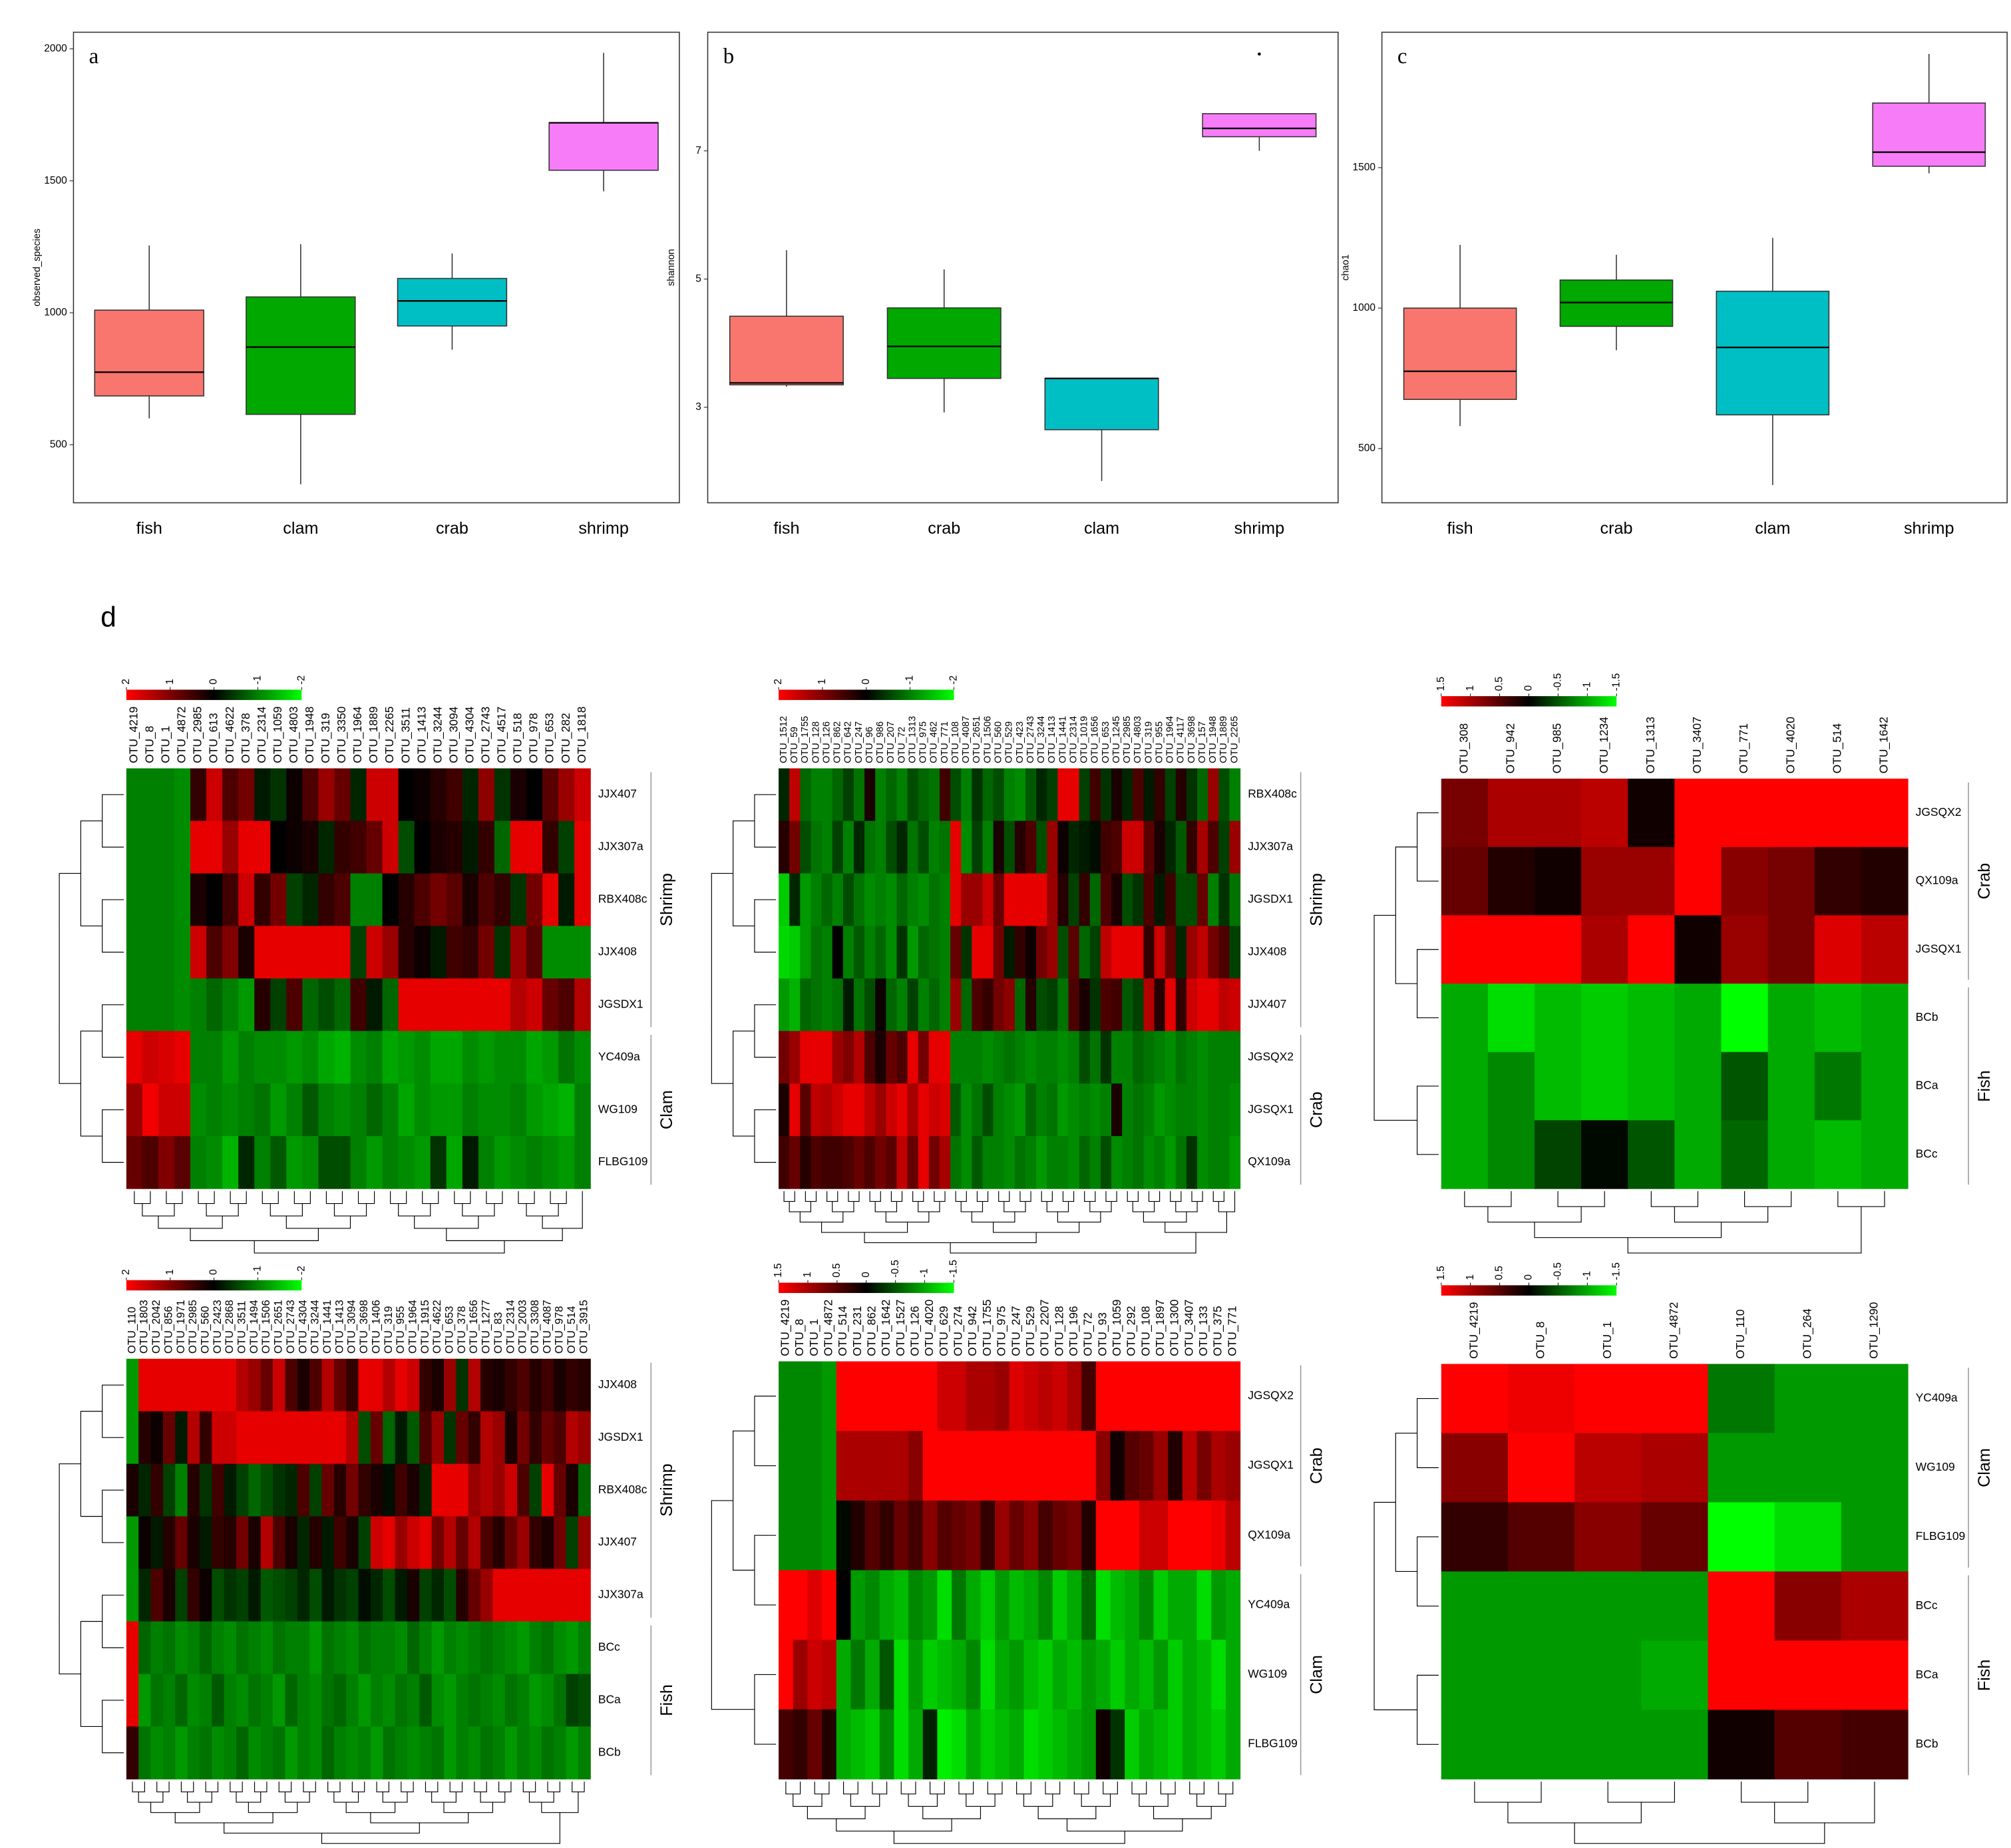 This screenshot has height=1848, width=2011. What do you see at coordinates (1935, 1466) in the screenshot?
I see `row-label: WG109` at bounding box center [1935, 1466].